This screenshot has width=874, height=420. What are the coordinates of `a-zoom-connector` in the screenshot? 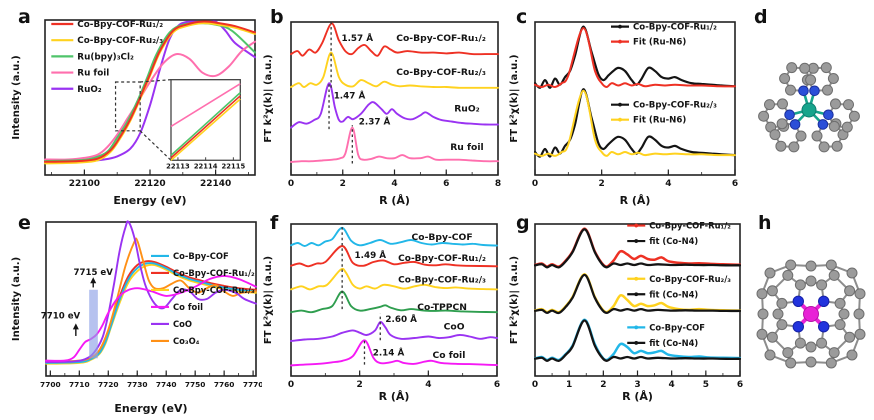 It's located at (155, 145).